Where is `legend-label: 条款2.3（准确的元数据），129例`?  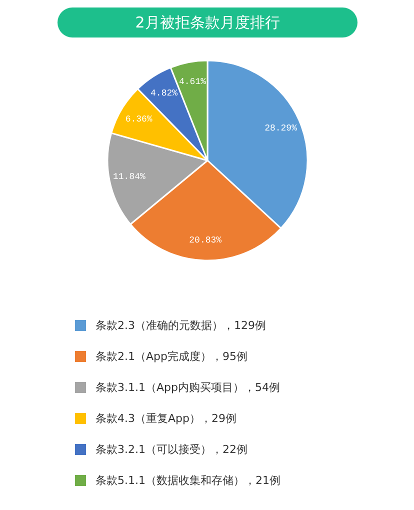 legend-label: 条款2.3（准确的元数据），129例 is located at coordinates (181, 325).